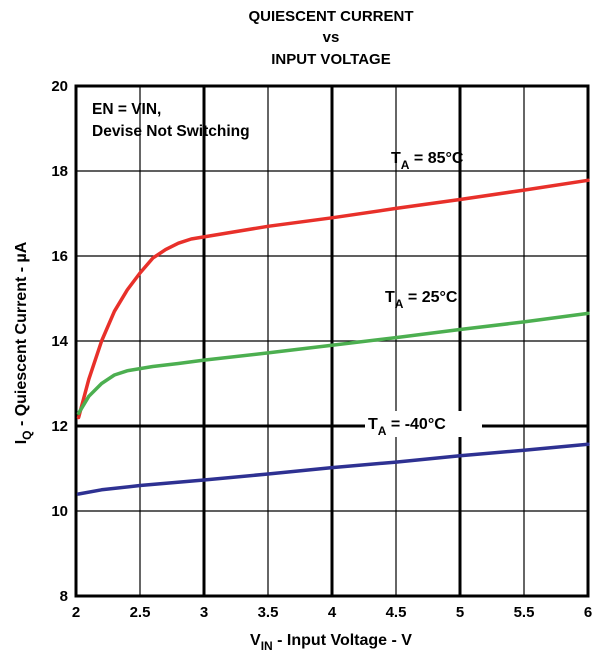 This screenshot has width=593, height=662. I want to click on chart-title-line-1: QUIESCENT CURRENT, so click(330, 16).